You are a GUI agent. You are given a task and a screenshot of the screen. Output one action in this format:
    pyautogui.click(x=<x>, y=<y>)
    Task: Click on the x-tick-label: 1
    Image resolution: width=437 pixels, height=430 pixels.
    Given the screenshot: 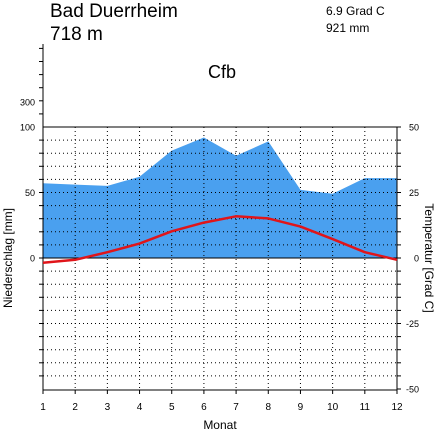 What is the action you would take?
    pyautogui.click(x=43, y=407)
    